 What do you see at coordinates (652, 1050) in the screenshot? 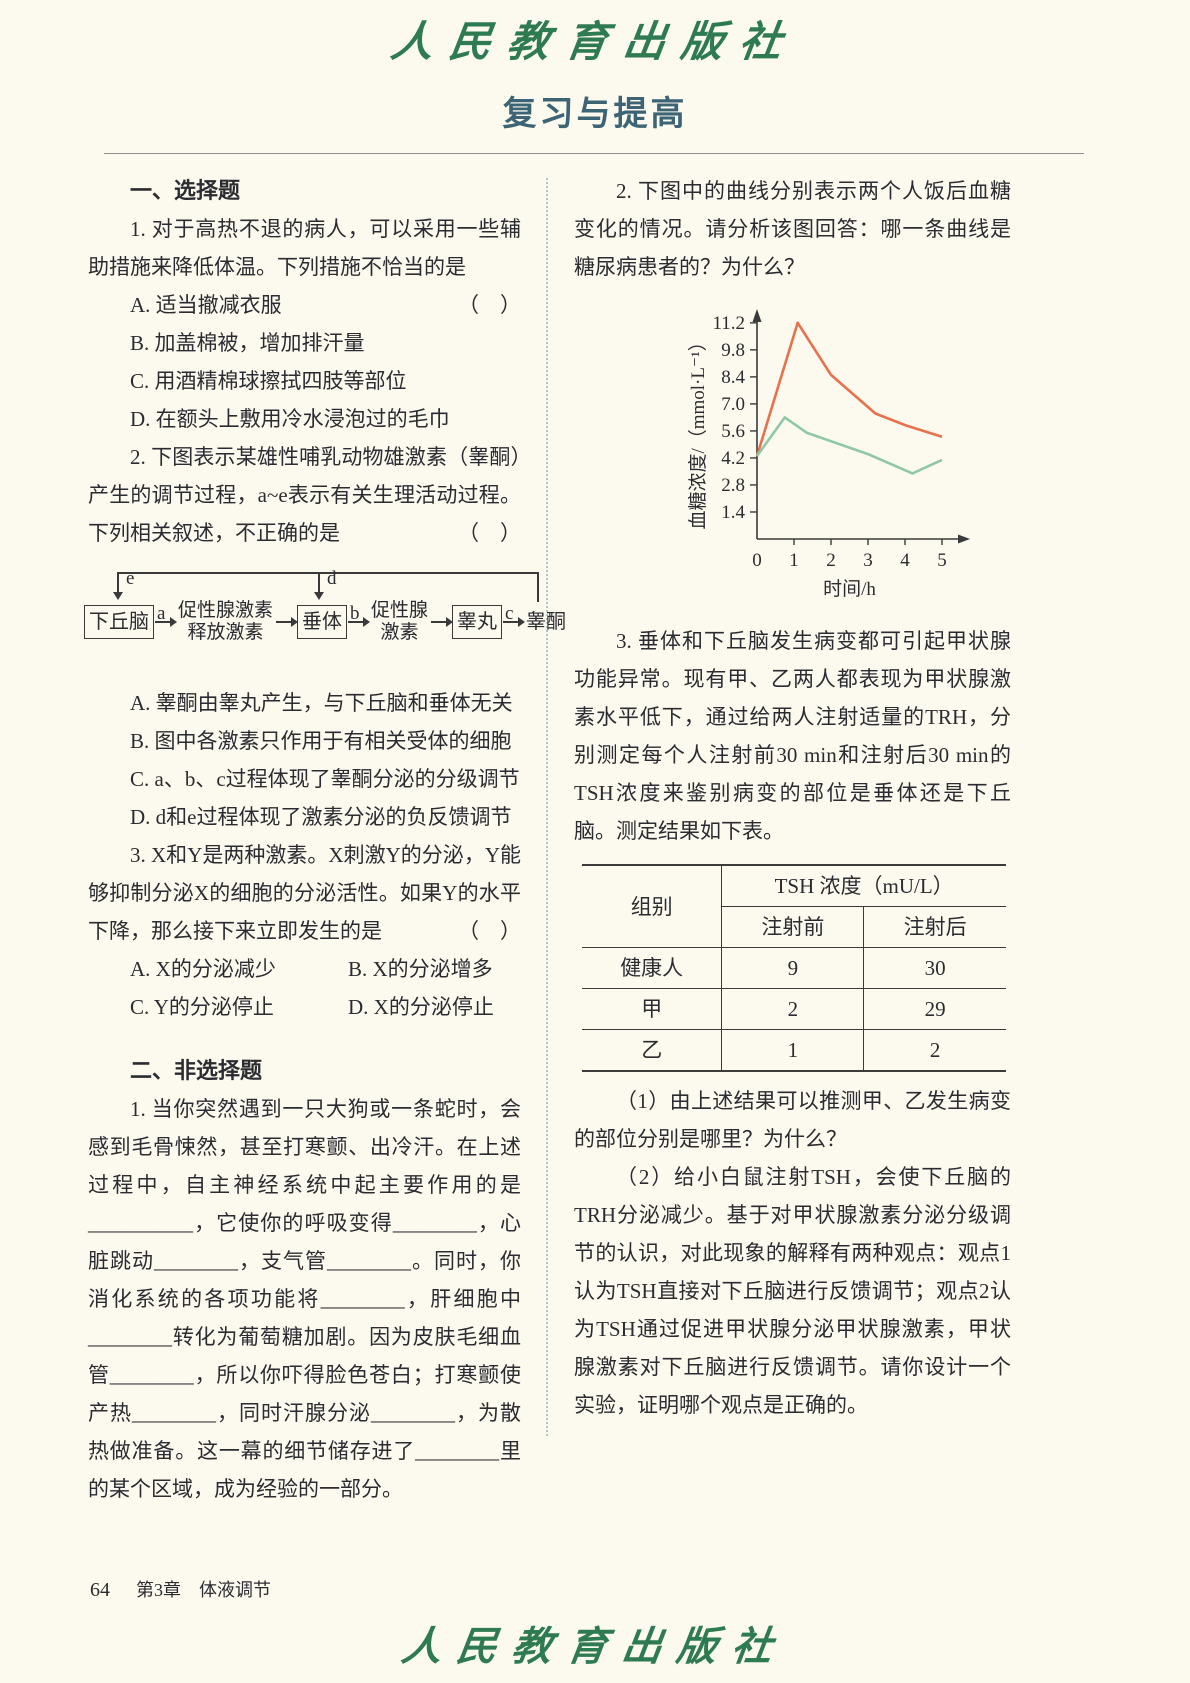
I see `table-cell: 乙` at bounding box center [652, 1050].